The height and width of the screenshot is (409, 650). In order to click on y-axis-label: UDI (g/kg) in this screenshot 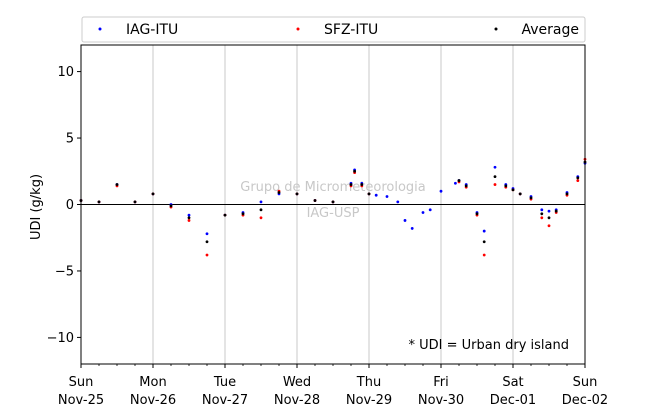, I will do `click(36, 207)`.